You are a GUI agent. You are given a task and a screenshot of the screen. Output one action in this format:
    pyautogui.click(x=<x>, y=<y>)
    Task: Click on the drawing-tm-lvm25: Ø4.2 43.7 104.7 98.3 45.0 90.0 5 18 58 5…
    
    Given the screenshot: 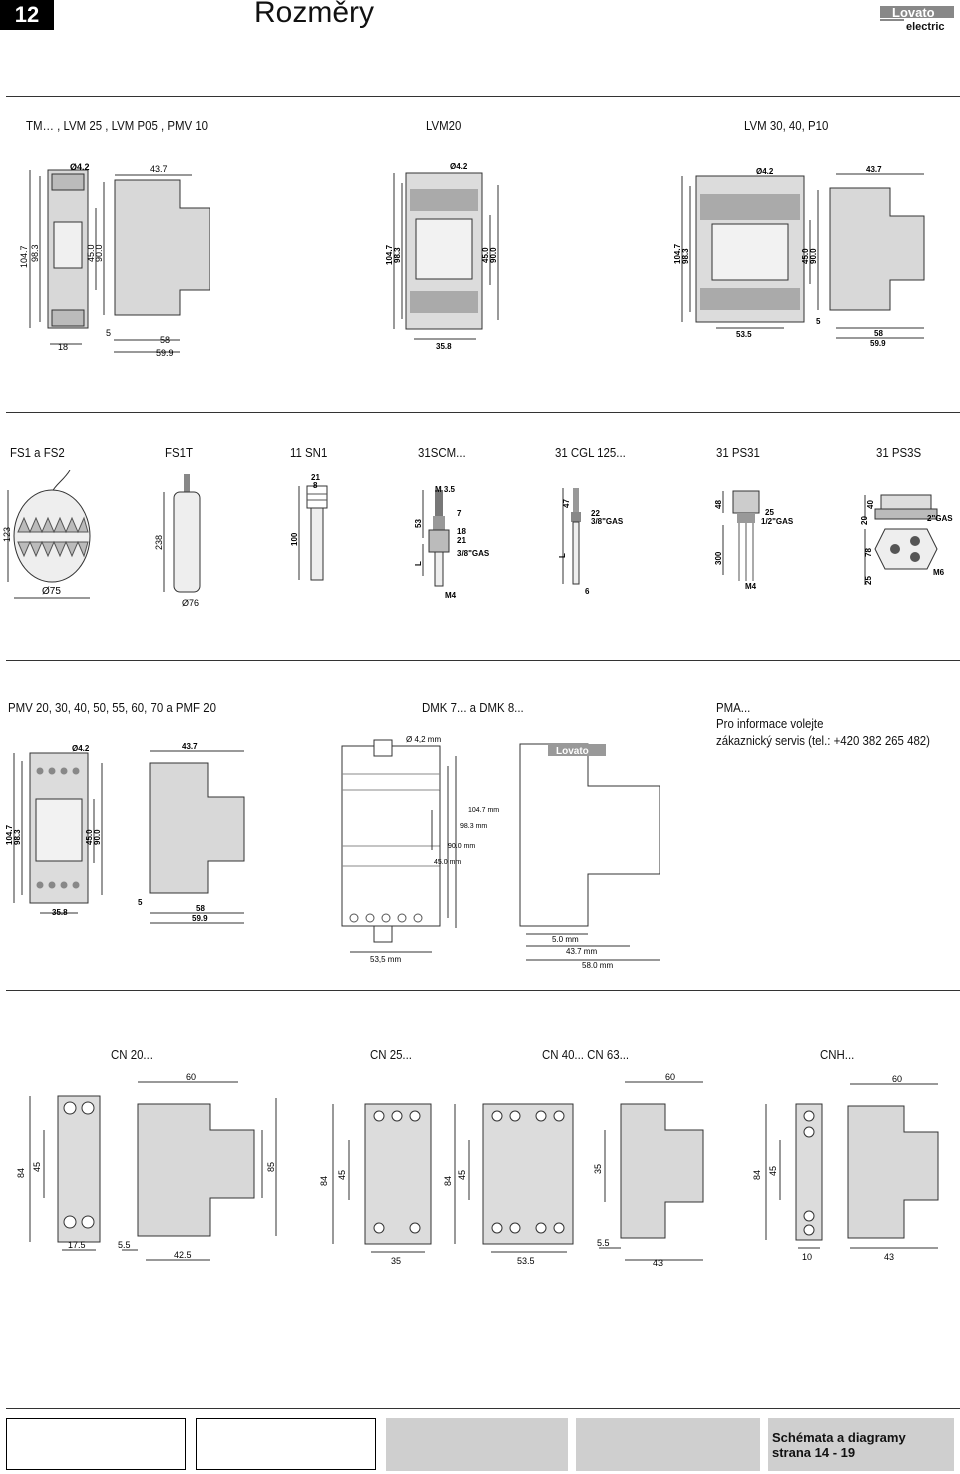 What is the action you would take?
    pyautogui.click(x=114, y=260)
    